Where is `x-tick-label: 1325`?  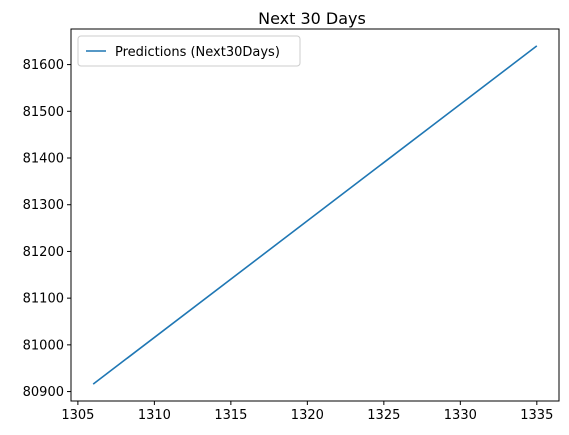 x-tick-label: 1325 is located at coordinates (383, 415).